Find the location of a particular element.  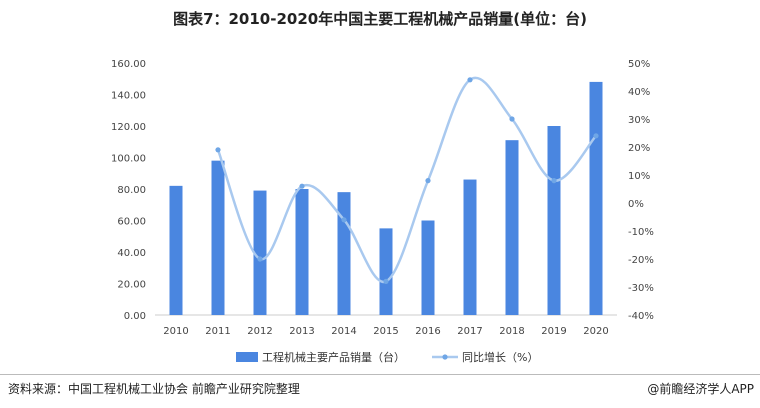

x-tick-label: 2014 is located at coordinates (343, 331).